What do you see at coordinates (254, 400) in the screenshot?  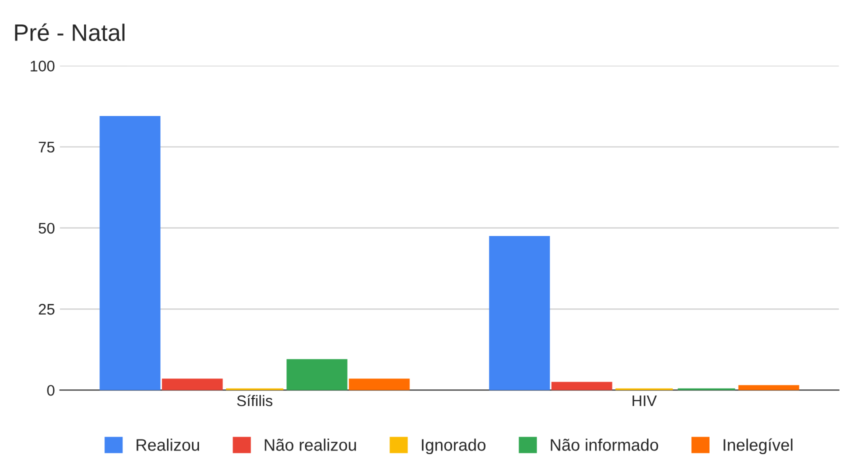 I see `x-tick-label: Sífilis` at bounding box center [254, 400].